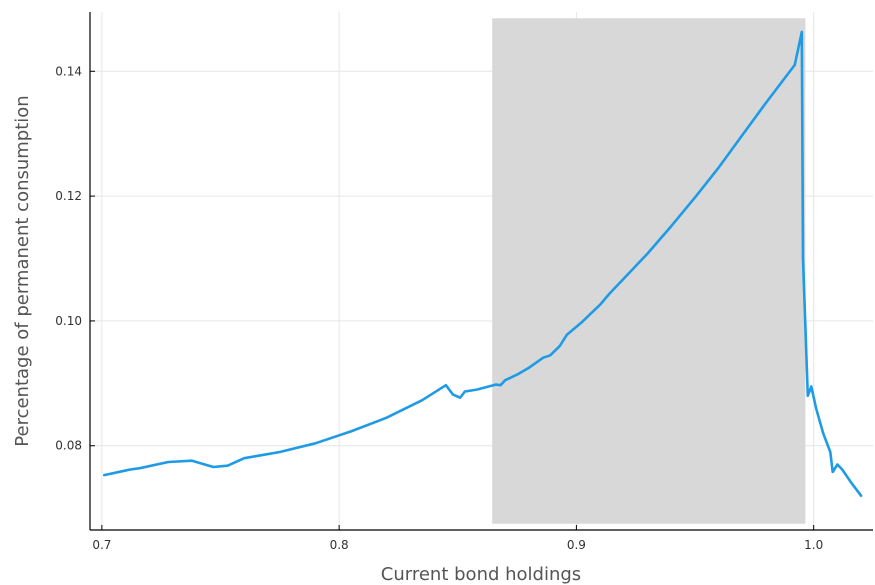  I want to click on y-tick-label: 0.08, so click(68, 446).